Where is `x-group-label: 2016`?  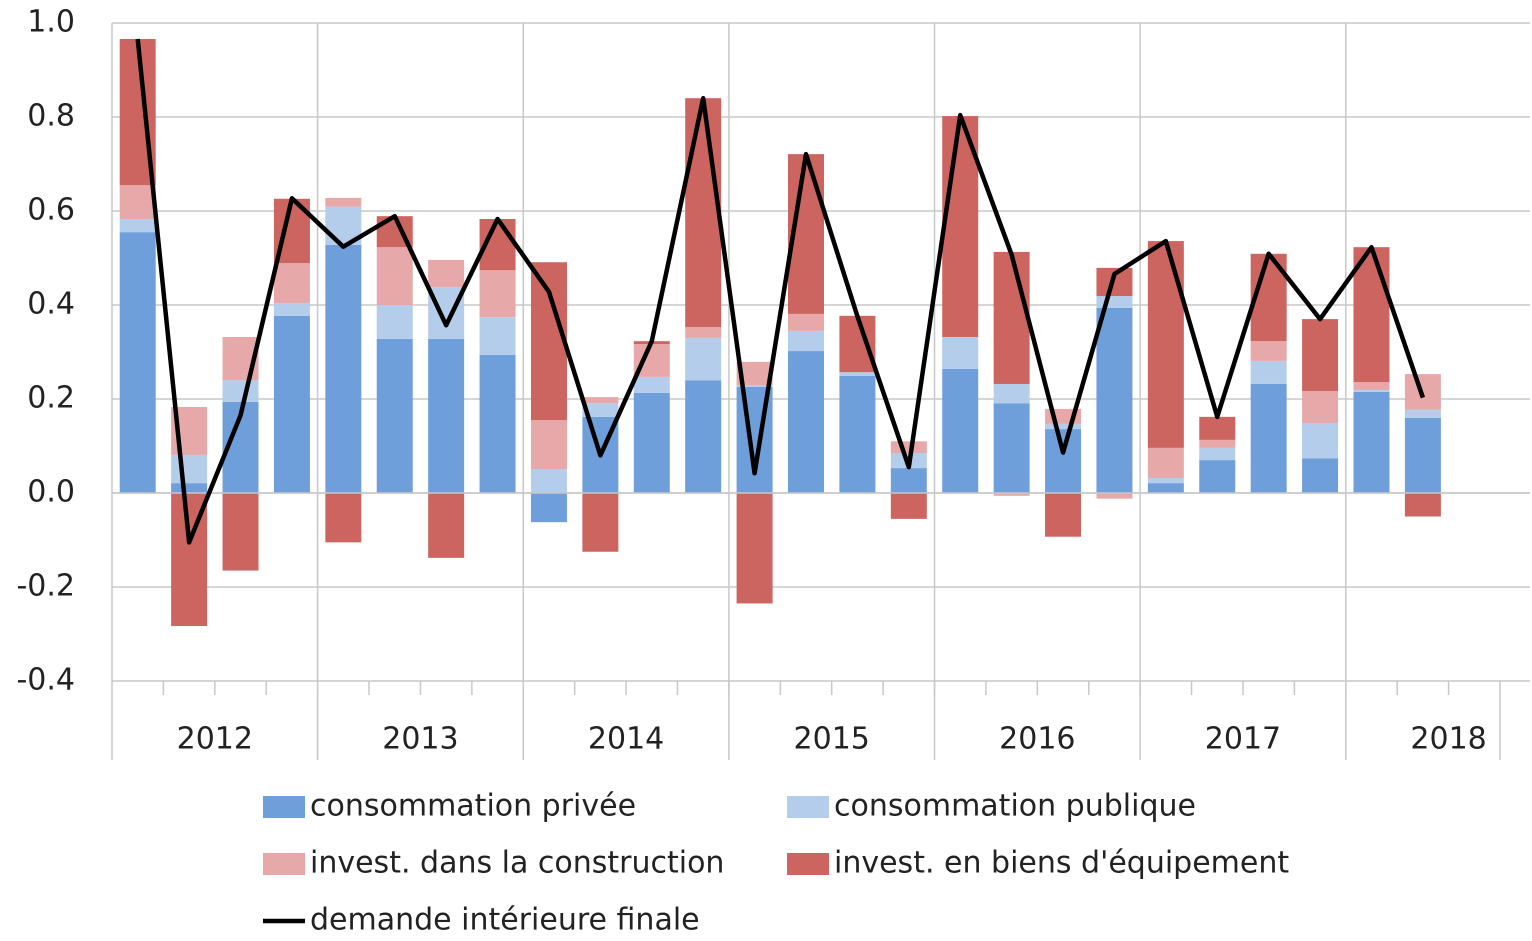
x-group-label: 2016 is located at coordinates (1037, 739).